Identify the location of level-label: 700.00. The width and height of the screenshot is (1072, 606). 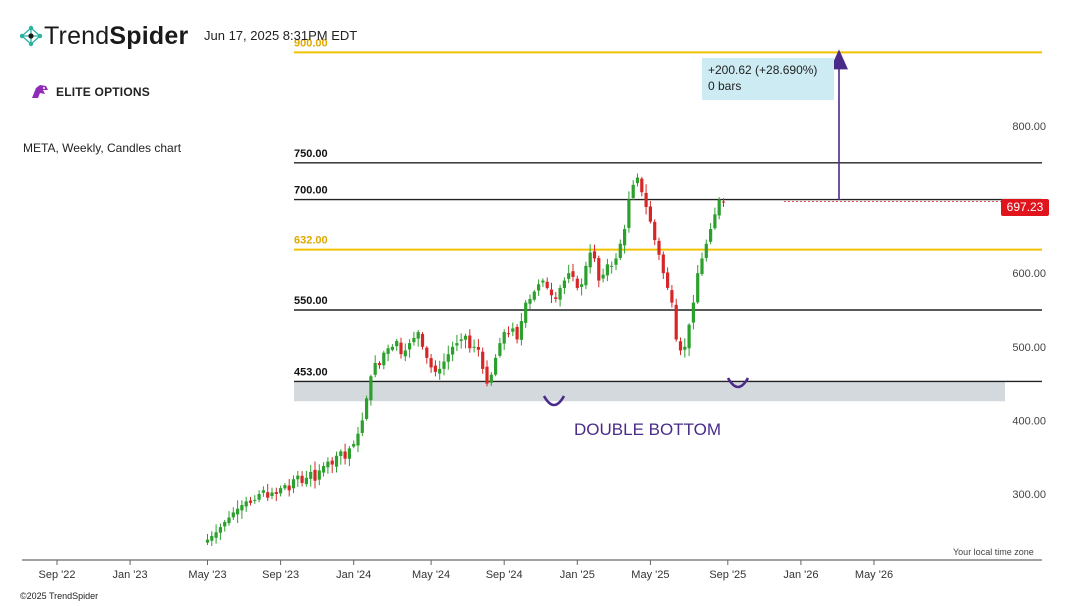
(311, 191).